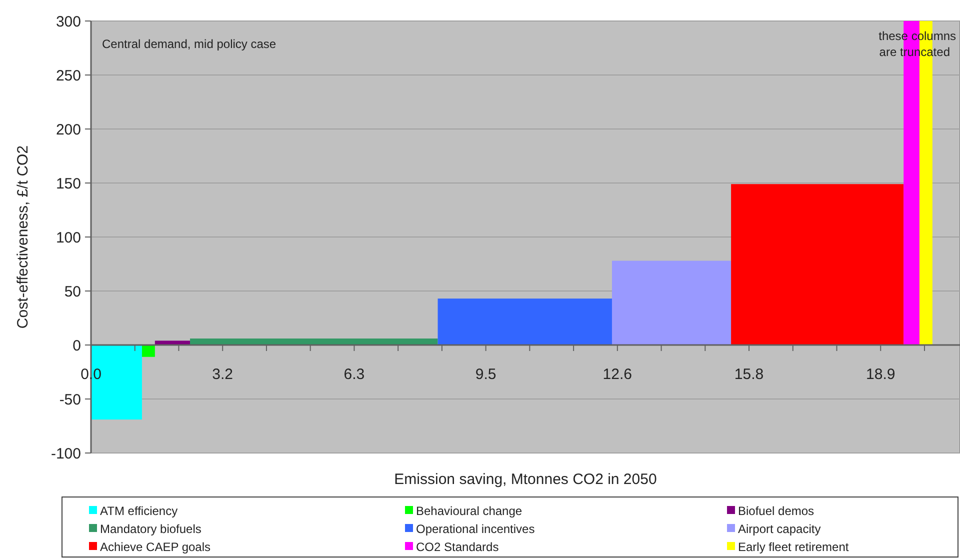 This screenshot has width=960, height=558. I want to click on x-tick-label: 6.3, so click(354, 374).